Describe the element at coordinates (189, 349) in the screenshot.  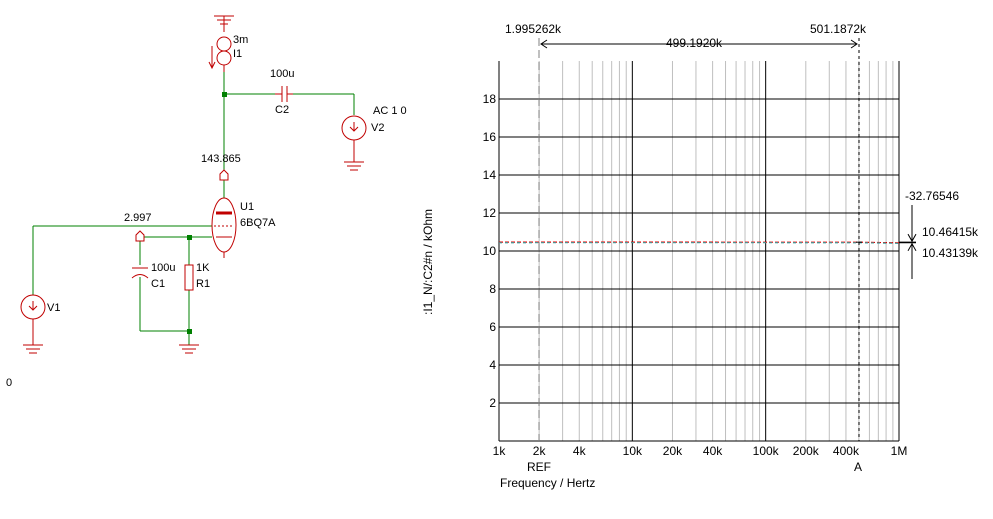
I see `ground-r1` at that location.